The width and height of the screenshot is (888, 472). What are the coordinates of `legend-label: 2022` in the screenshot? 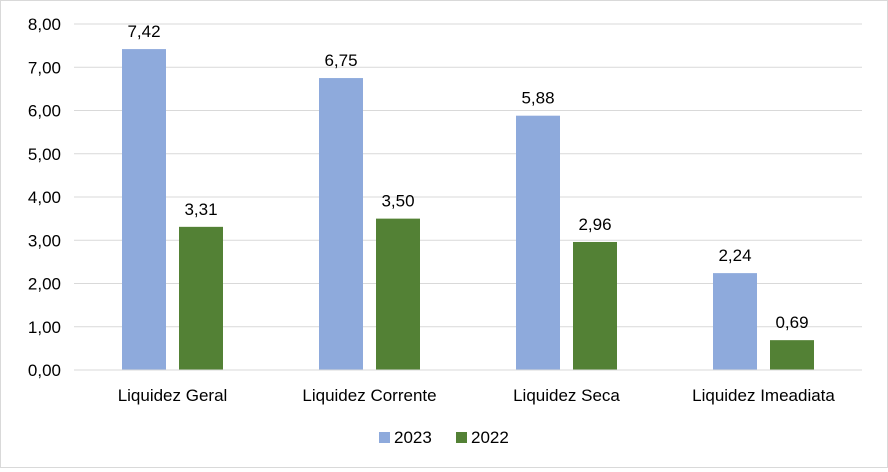 It's located at (490, 437).